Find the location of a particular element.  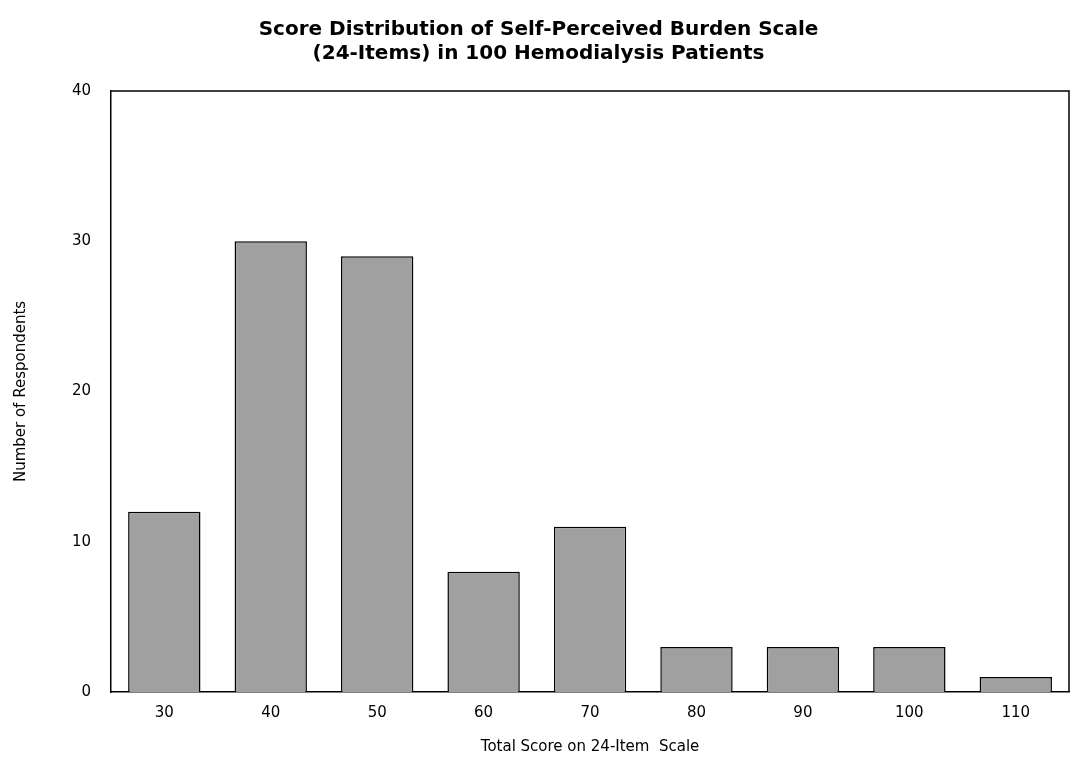

y-tick-label: 10 is located at coordinates (81, 540).